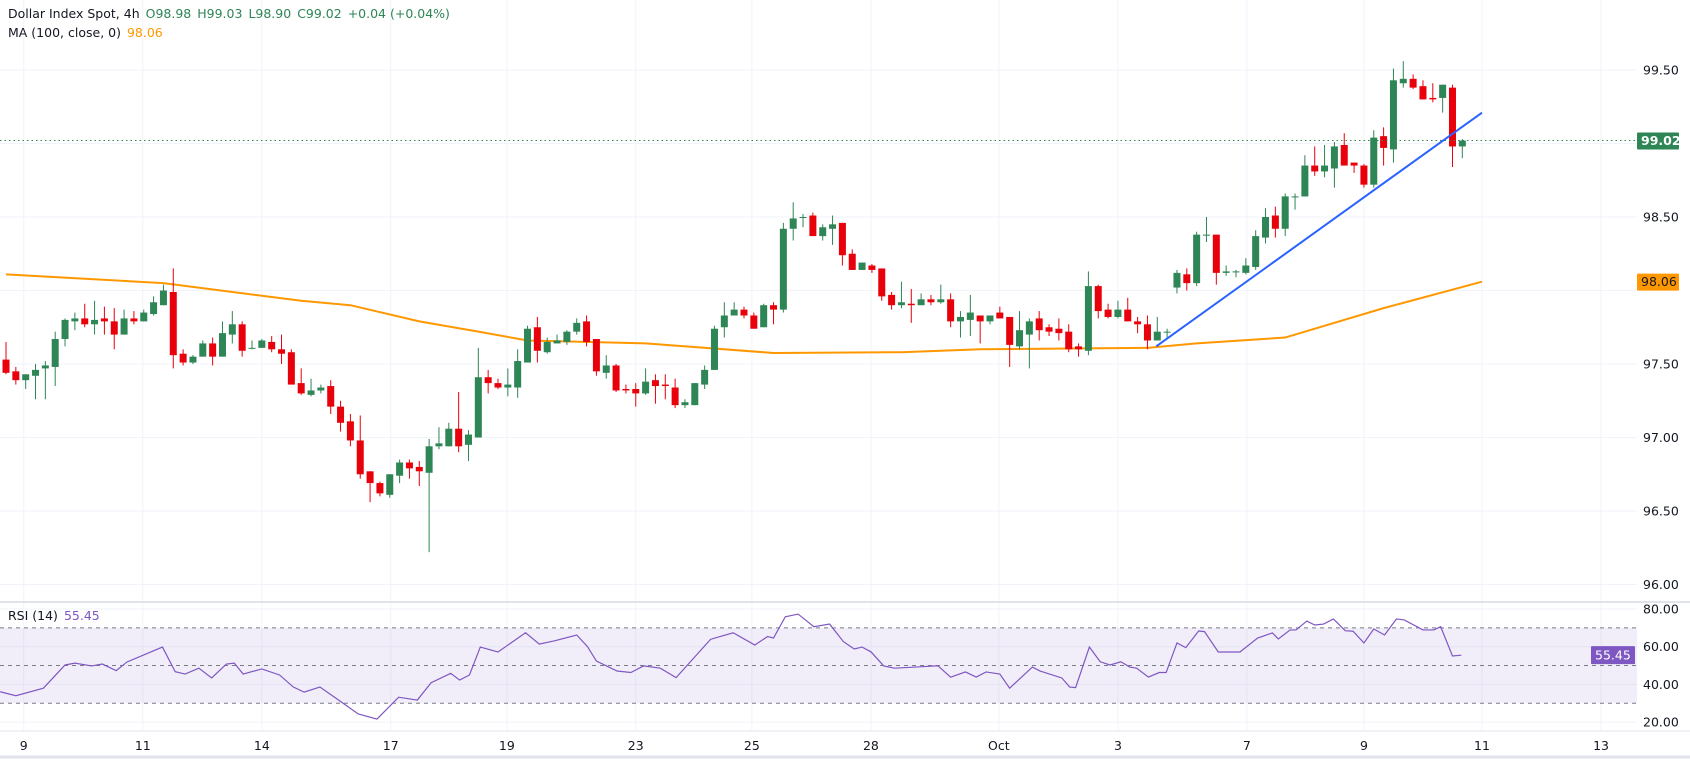 This screenshot has width=1690, height=760. Describe the element at coordinates (1661, 140) in the screenshot. I see `last-price-label: 99.02` at that location.